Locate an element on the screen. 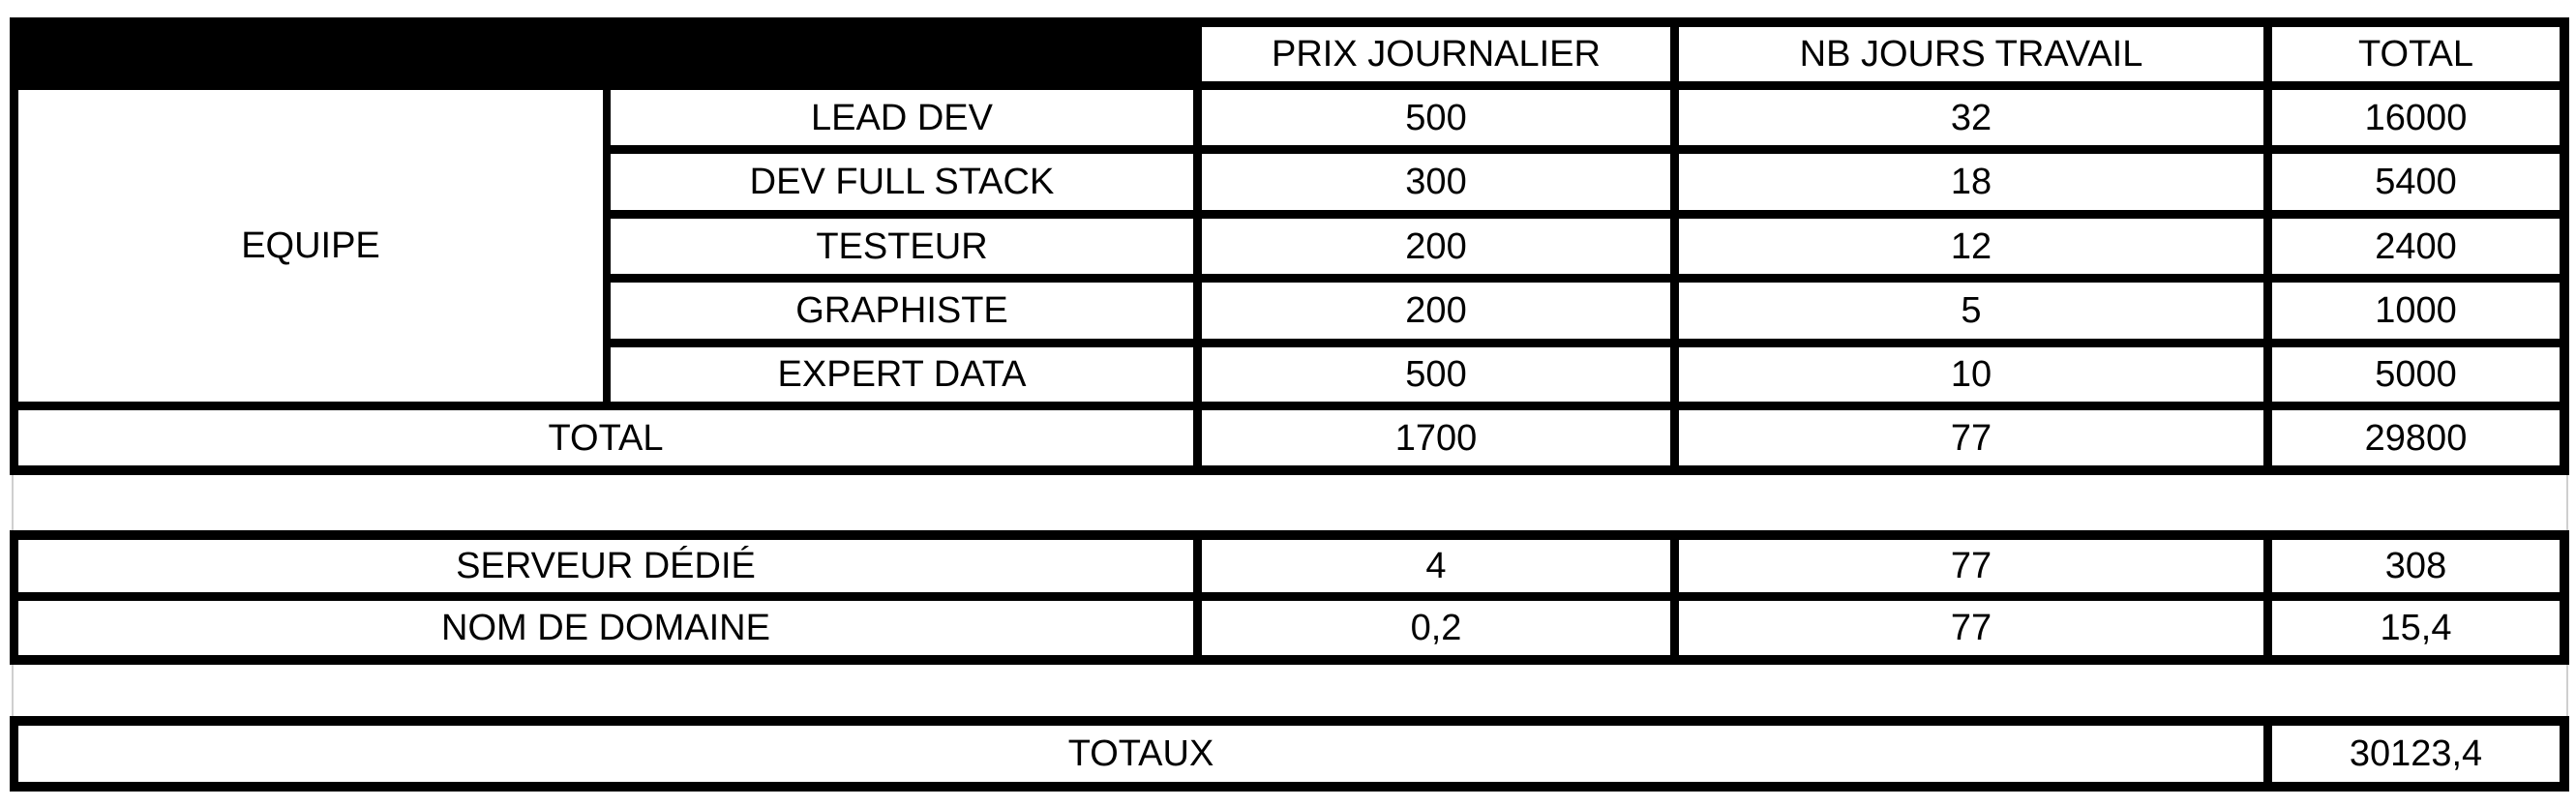 Image resolution: width=2576 pixels, height=807 pixels. team-row-prix: 300 is located at coordinates (1436, 182).